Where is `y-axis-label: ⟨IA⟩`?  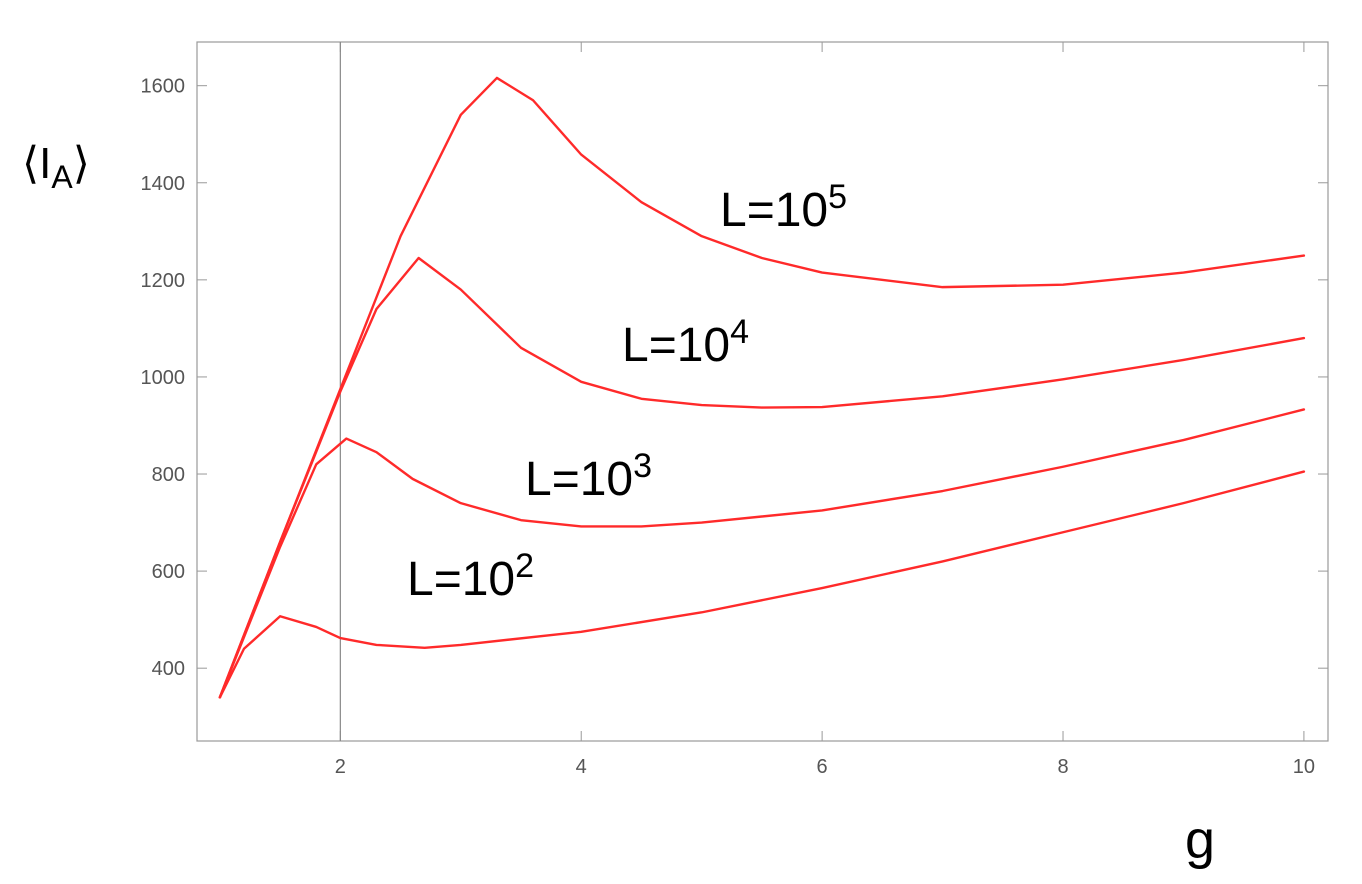
y-axis-label: ⟨IA⟩ is located at coordinates (56, 167).